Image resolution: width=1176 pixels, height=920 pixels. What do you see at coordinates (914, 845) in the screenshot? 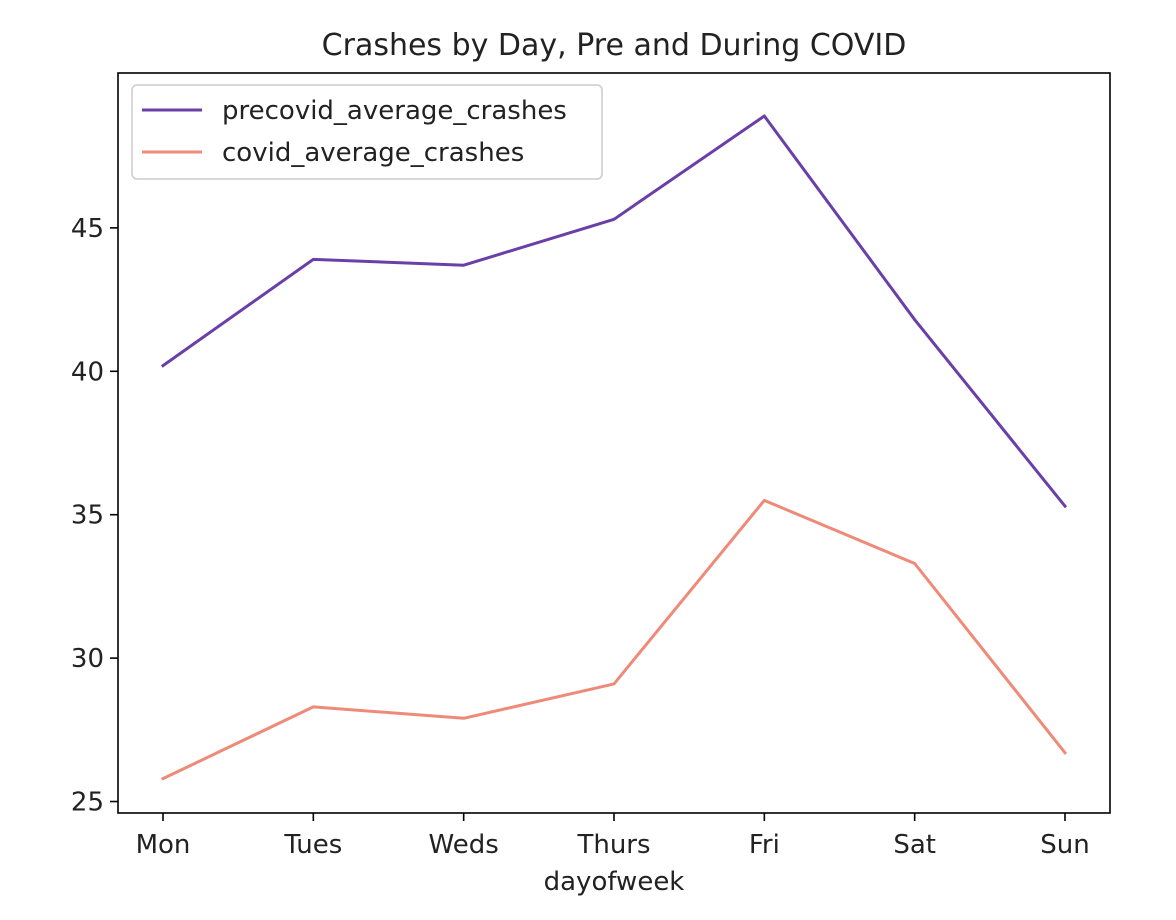
I see `x-tick-label: Sat` at bounding box center [914, 845].